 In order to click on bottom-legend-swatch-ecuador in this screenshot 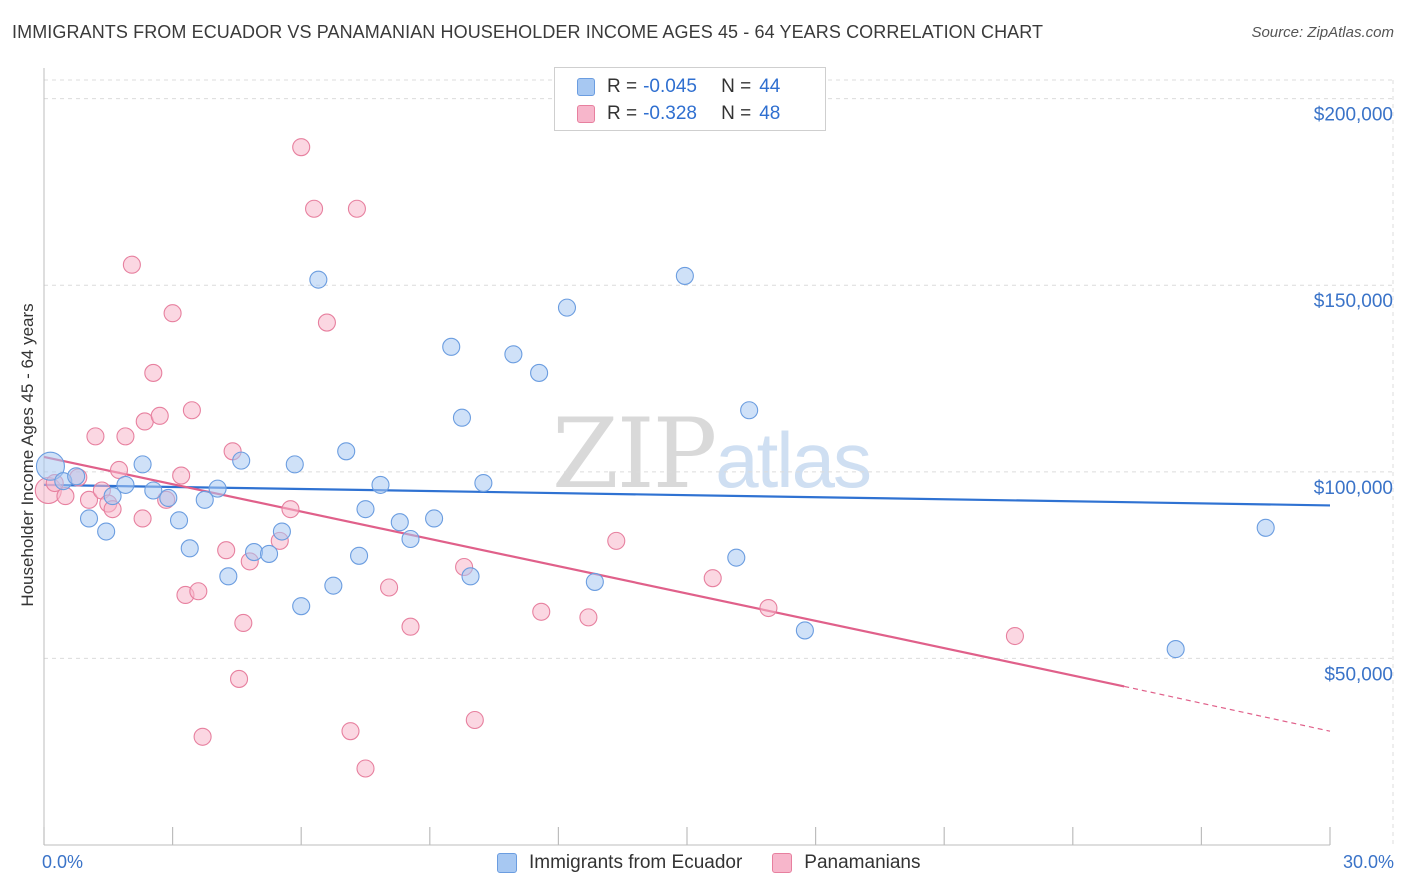, I will do `click(507, 863)`.